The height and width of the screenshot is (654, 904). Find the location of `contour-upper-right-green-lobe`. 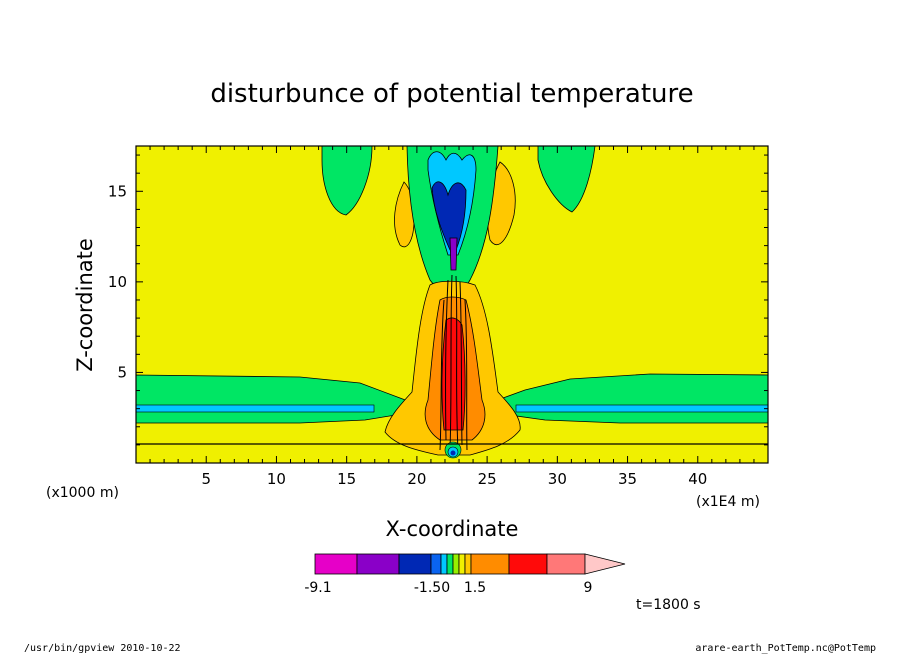

contour-upper-right-green-lobe is located at coordinates (566, 179).